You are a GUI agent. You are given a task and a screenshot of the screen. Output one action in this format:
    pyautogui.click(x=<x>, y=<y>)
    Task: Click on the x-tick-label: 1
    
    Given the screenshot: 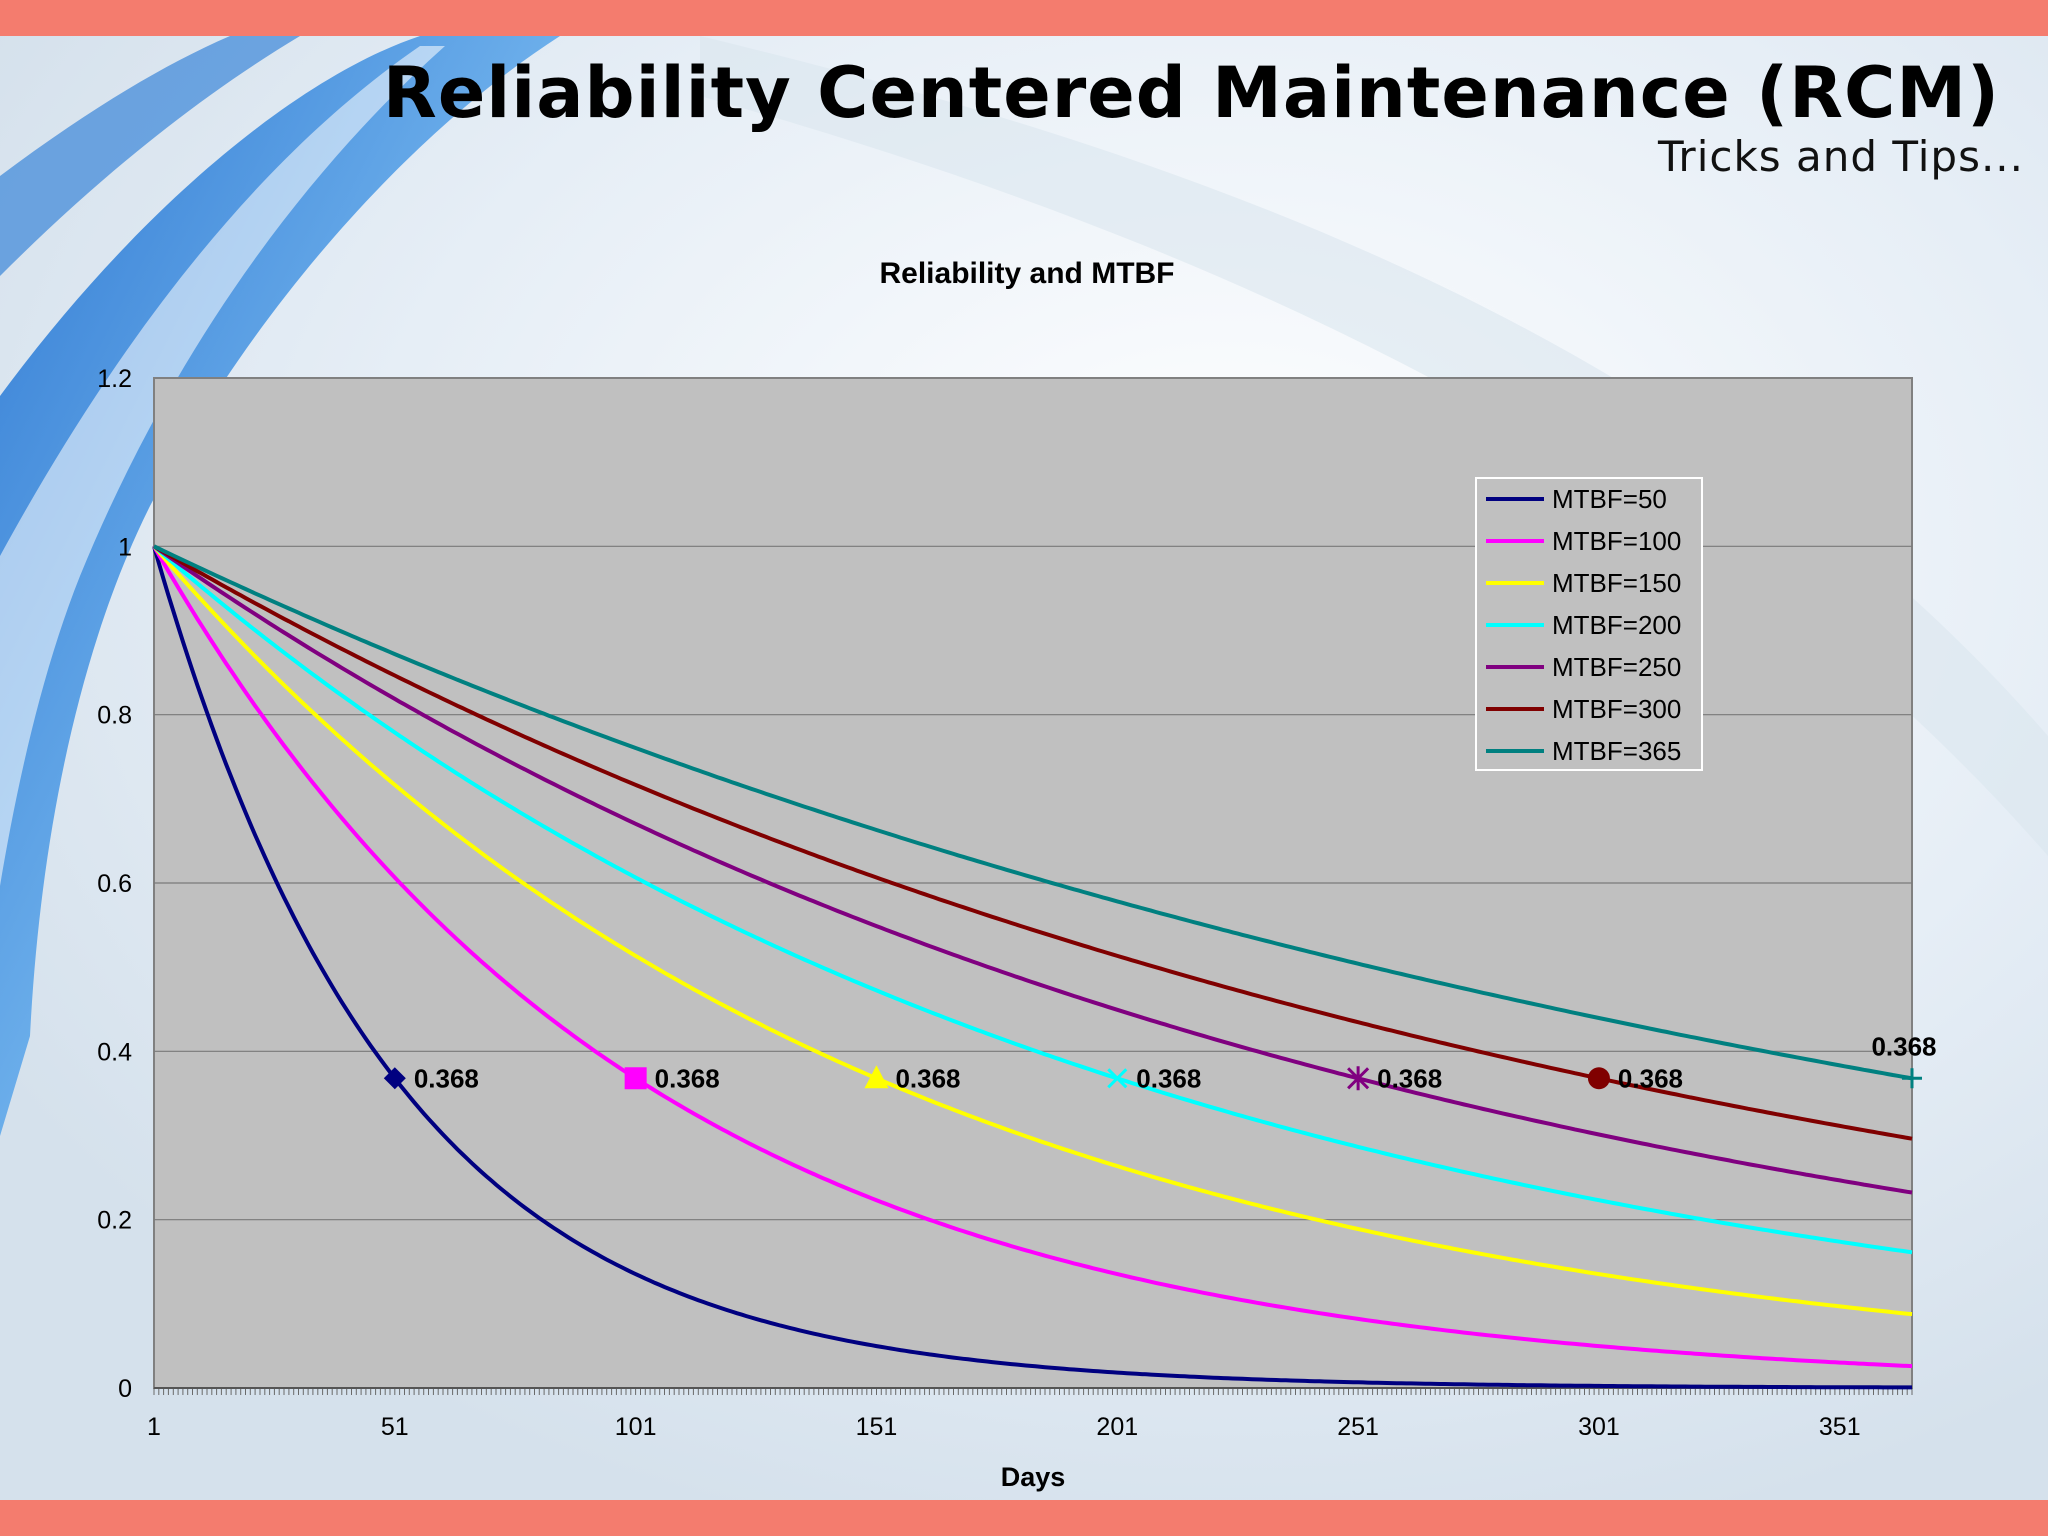 What is the action you would take?
    pyautogui.click(x=154, y=1427)
    